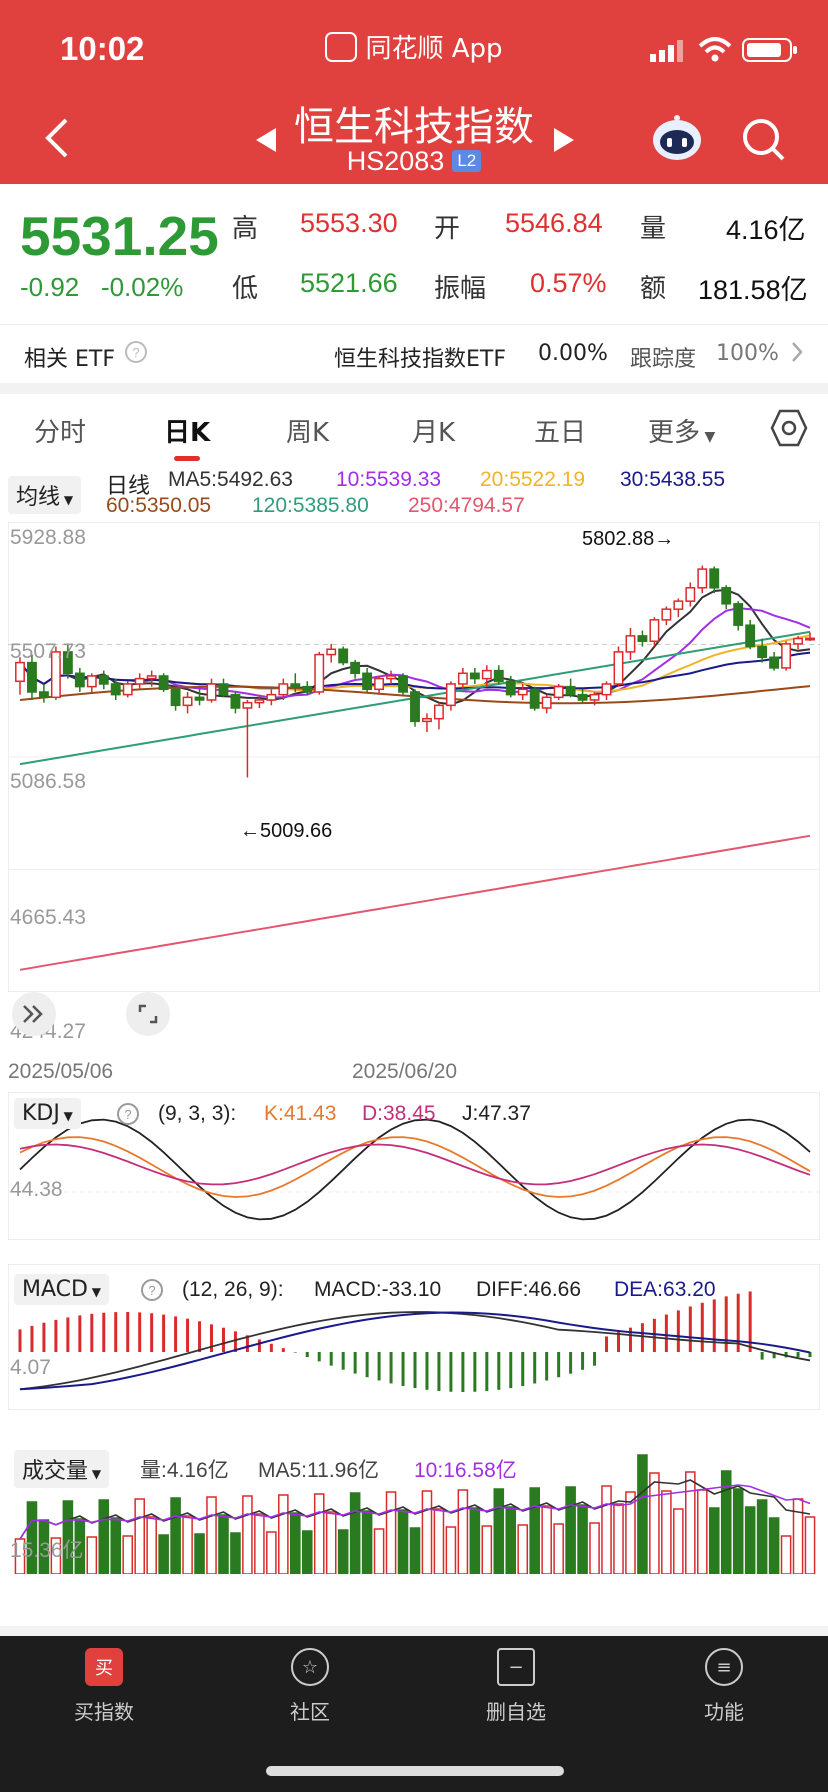 The image size is (828, 1792). Describe the element at coordinates (434, 433) in the screenshot. I see `tab-monthly-k: 月K` at that location.